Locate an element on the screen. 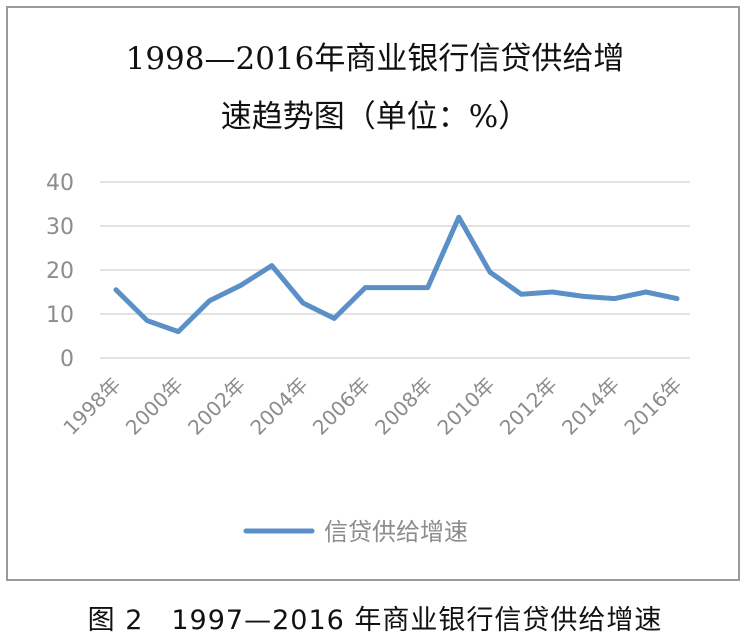  x-tick-label: 2006年 is located at coordinates (341, 406).